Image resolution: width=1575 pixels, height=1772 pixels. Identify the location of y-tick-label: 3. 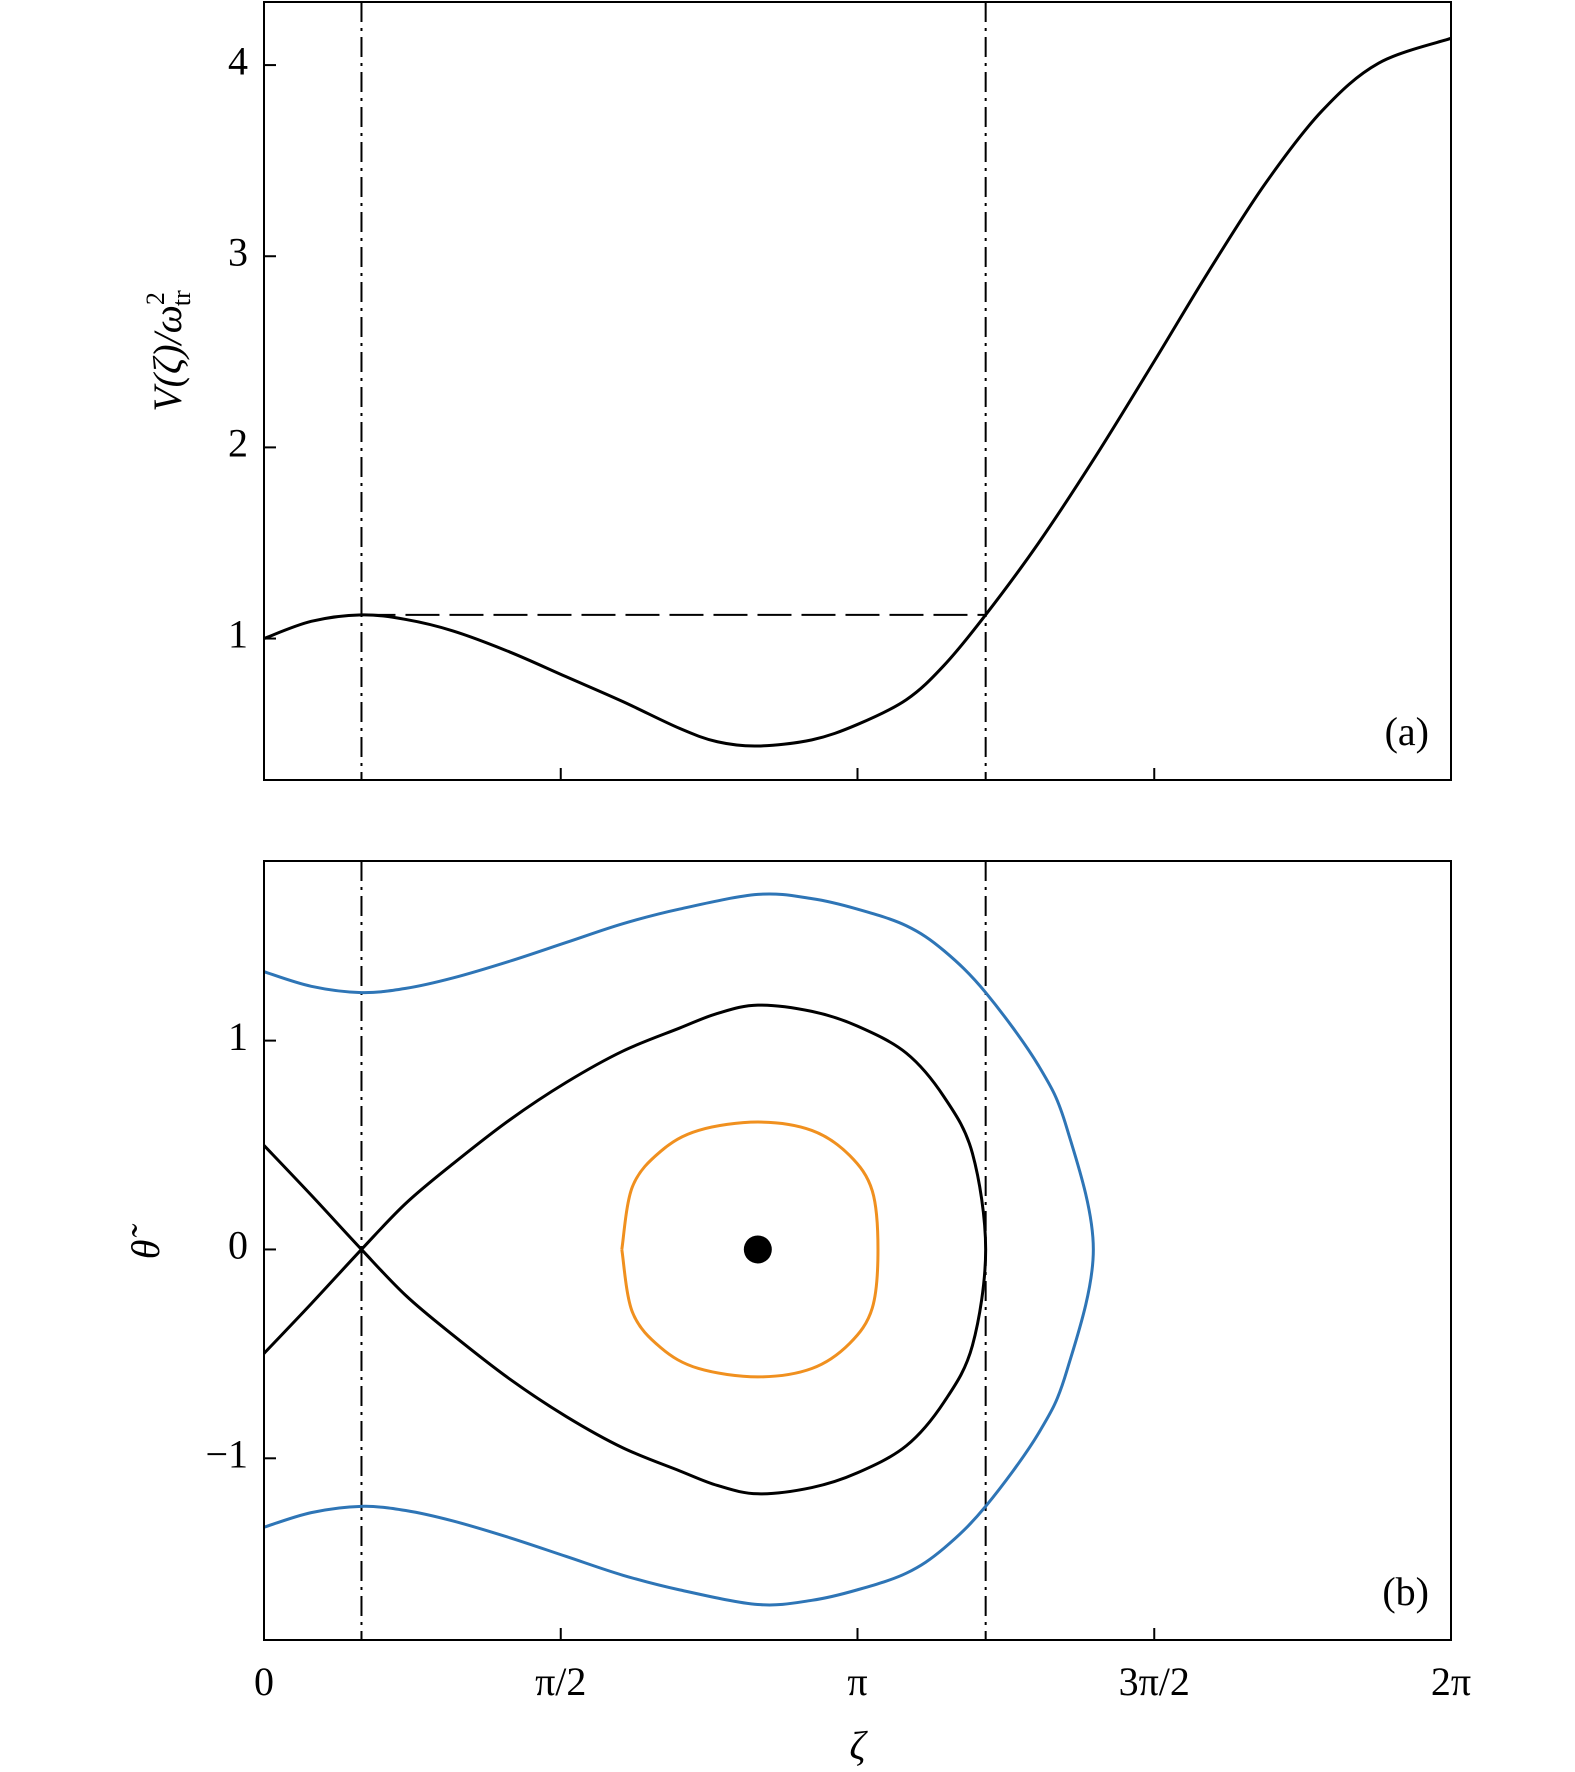
(238, 251).